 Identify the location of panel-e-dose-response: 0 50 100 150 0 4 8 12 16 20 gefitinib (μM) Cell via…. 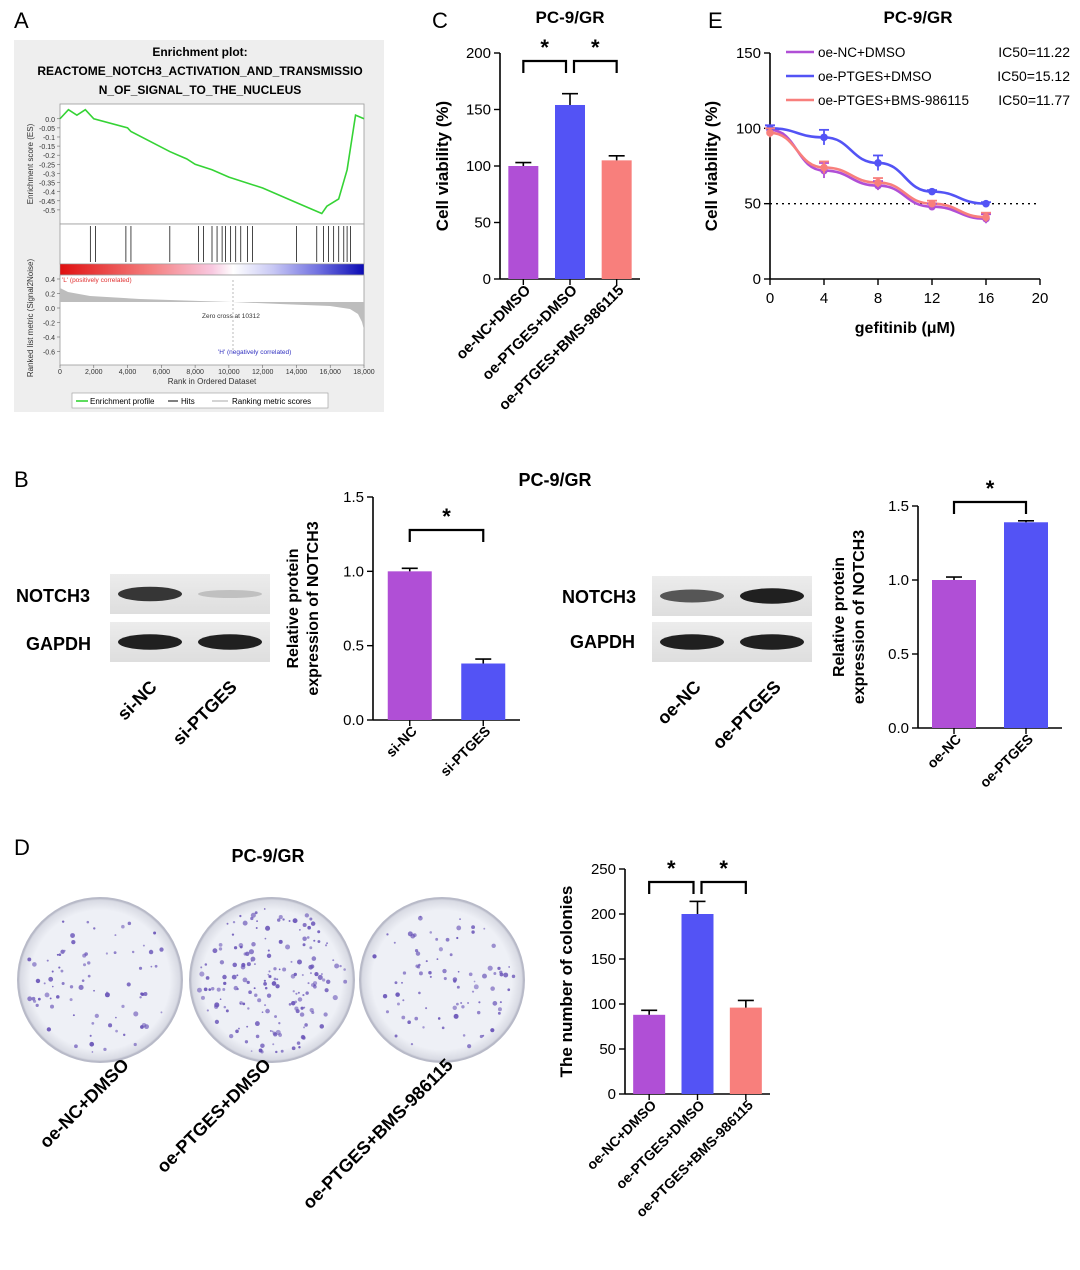
(886, 172).